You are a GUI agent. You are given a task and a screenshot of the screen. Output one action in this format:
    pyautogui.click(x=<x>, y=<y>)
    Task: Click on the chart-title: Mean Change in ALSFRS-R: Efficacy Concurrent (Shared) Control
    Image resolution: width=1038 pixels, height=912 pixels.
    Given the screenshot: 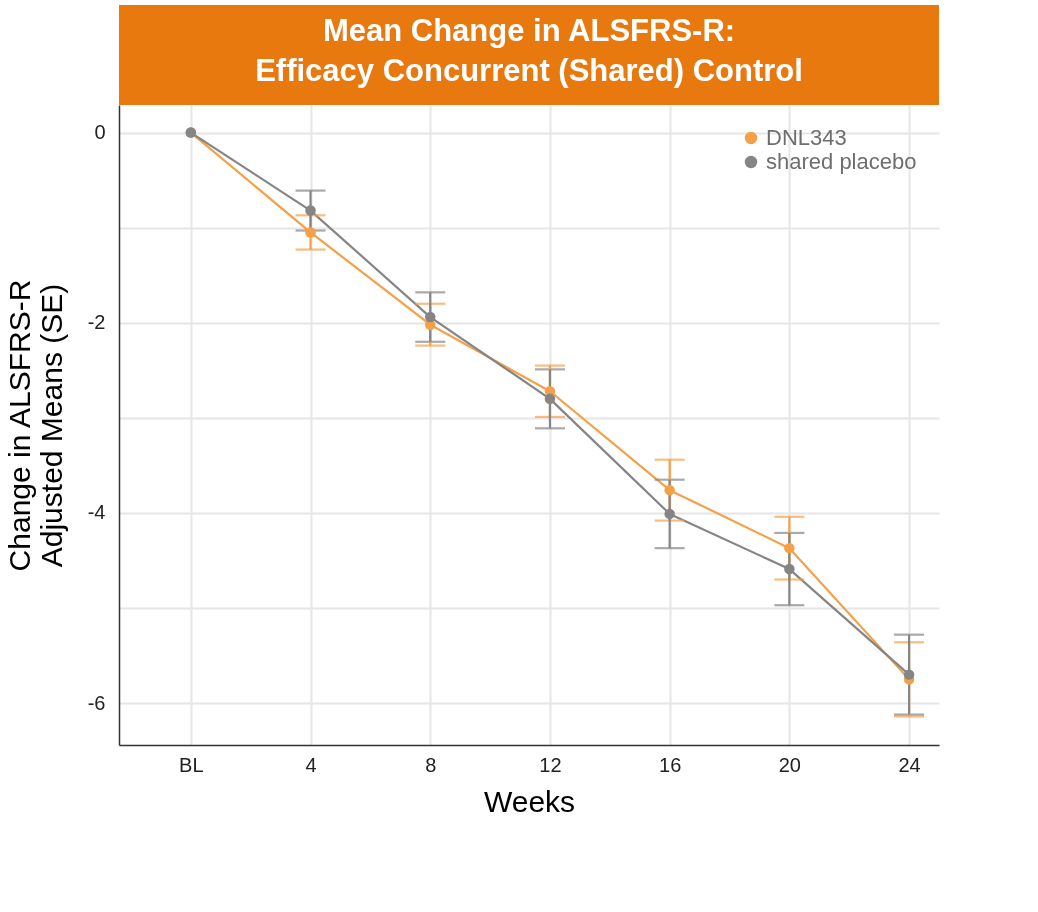 What is the action you would take?
    pyautogui.click(x=529, y=50)
    